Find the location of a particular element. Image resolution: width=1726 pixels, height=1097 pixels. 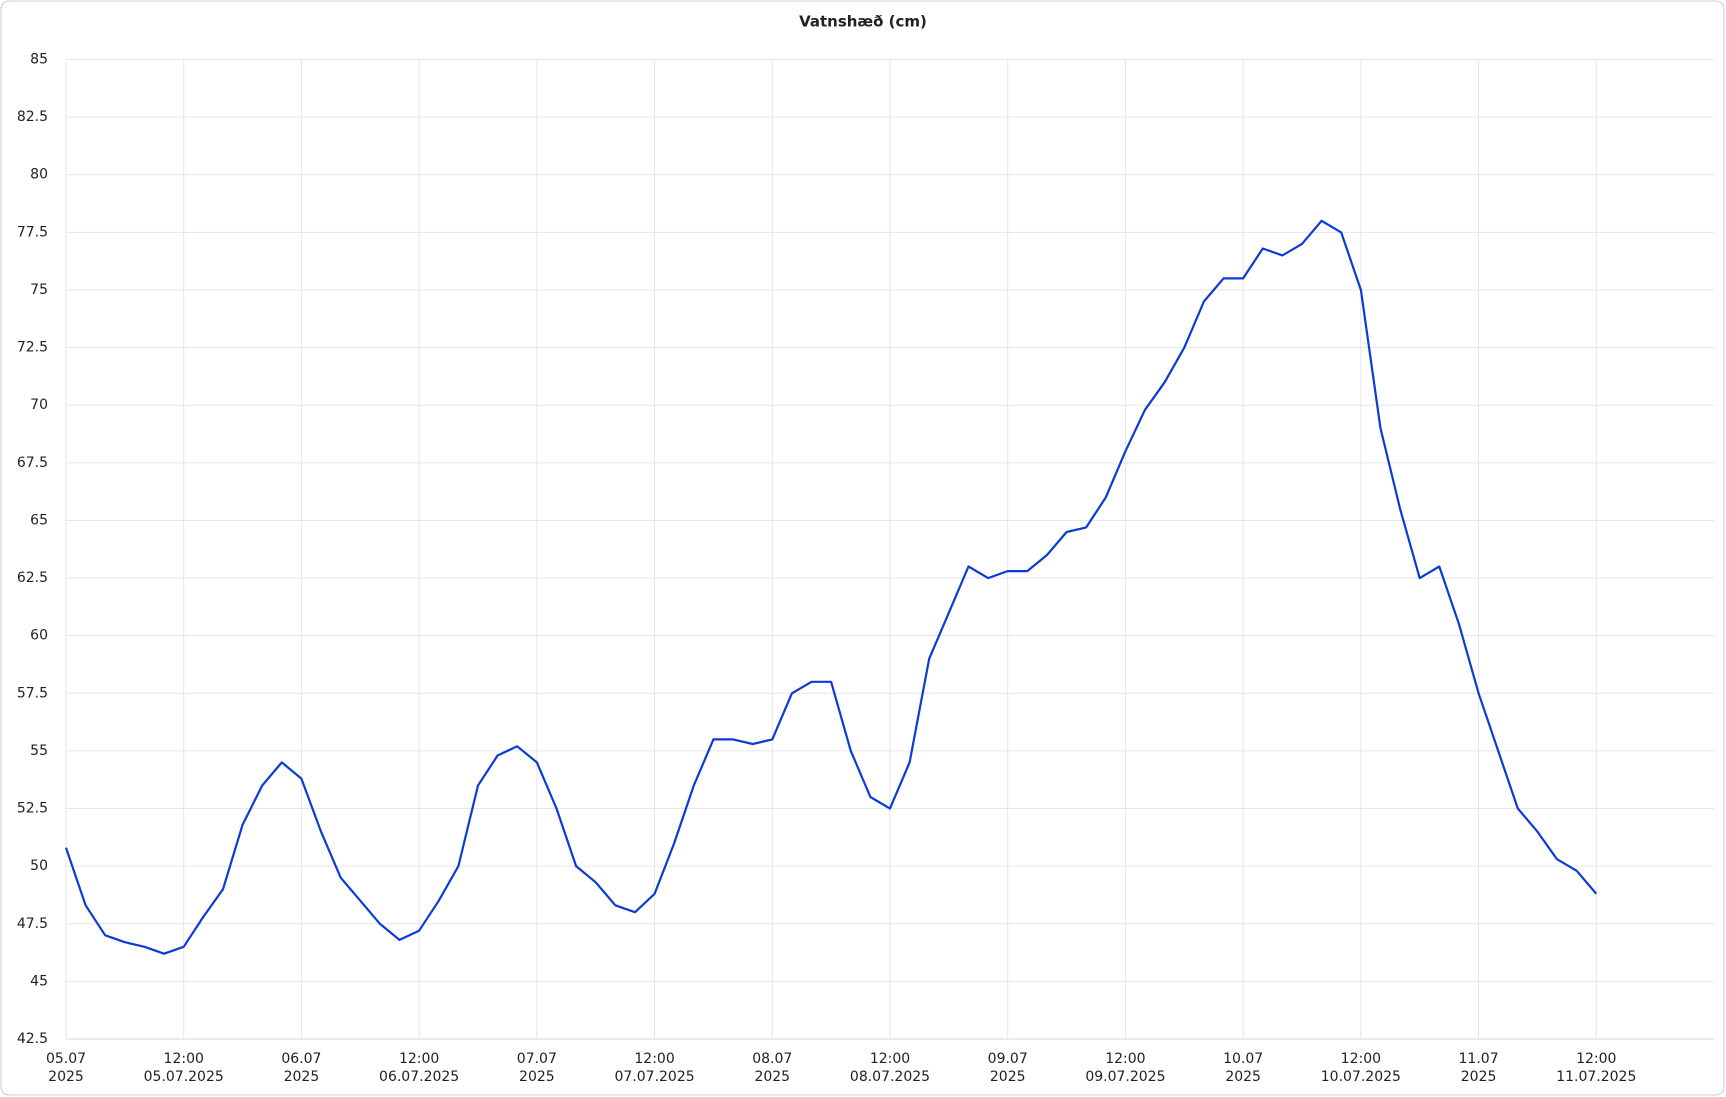

x-tick-label: 05.07.2025 is located at coordinates (184, 1077).